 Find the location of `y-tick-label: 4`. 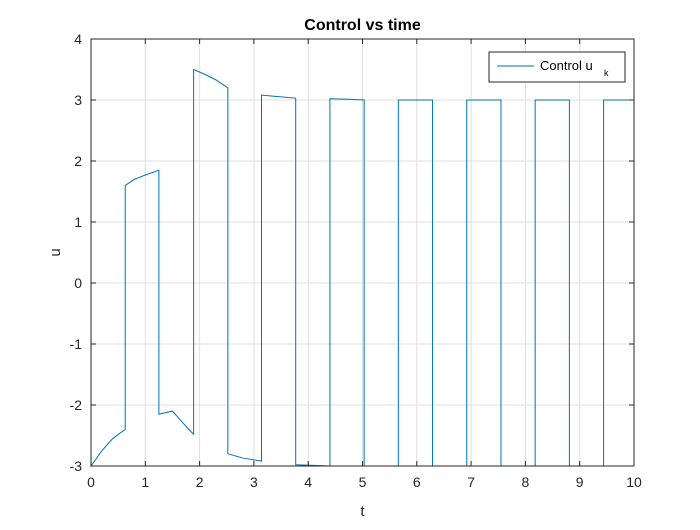

y-tick-label: 4 is located at coordinates (78, 39).